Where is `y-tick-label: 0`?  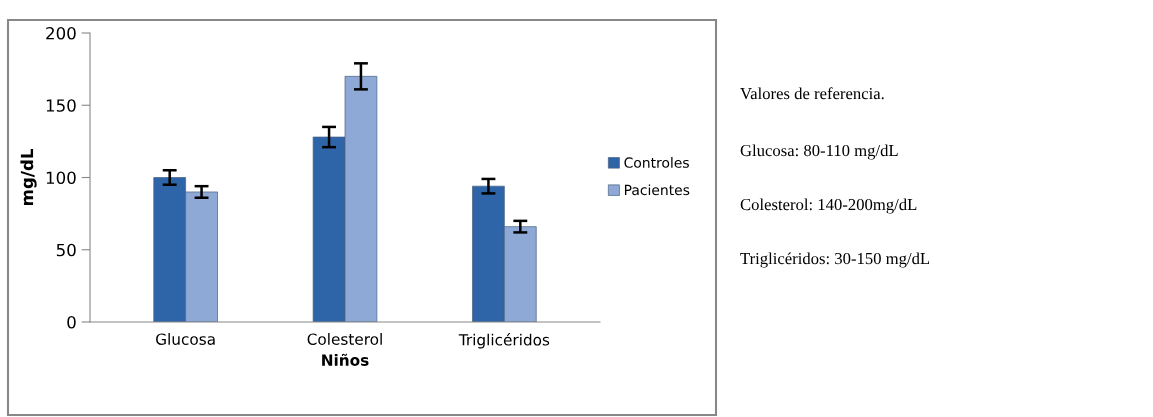
y-tick-label: 0 is located at coordinates (71, 322).